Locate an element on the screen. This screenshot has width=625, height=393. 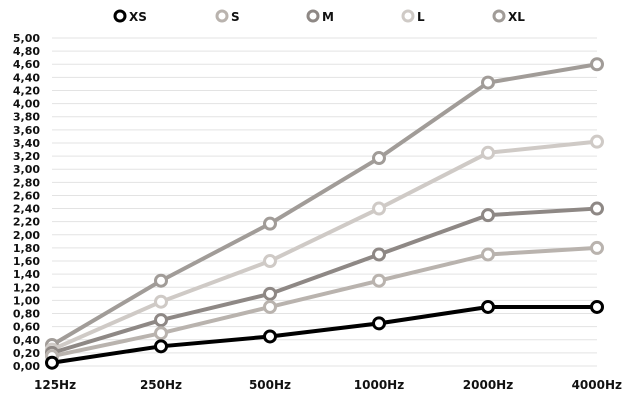
y-tick-label: 0,40 is located at coordinates (26, 340).